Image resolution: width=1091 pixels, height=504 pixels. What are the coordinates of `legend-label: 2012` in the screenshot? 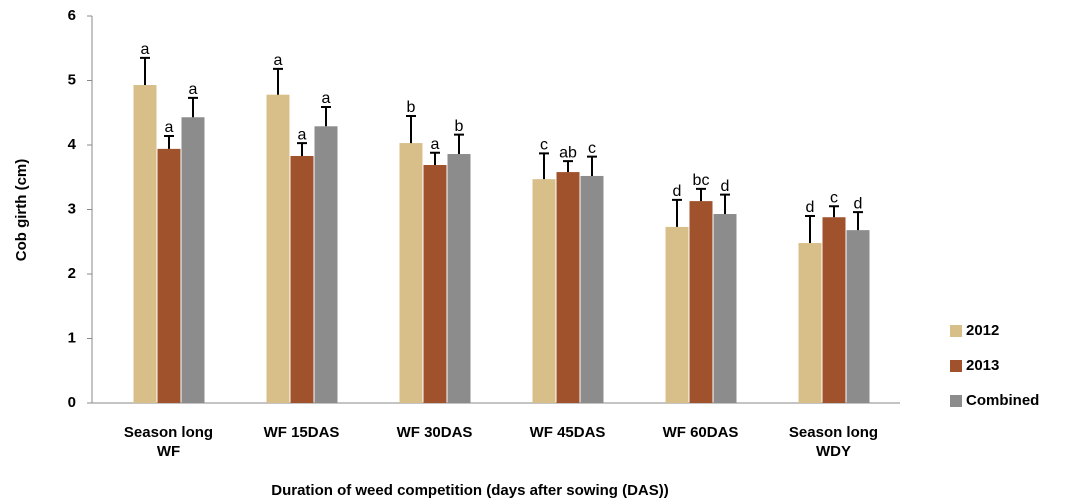 It's located at (982, 330).